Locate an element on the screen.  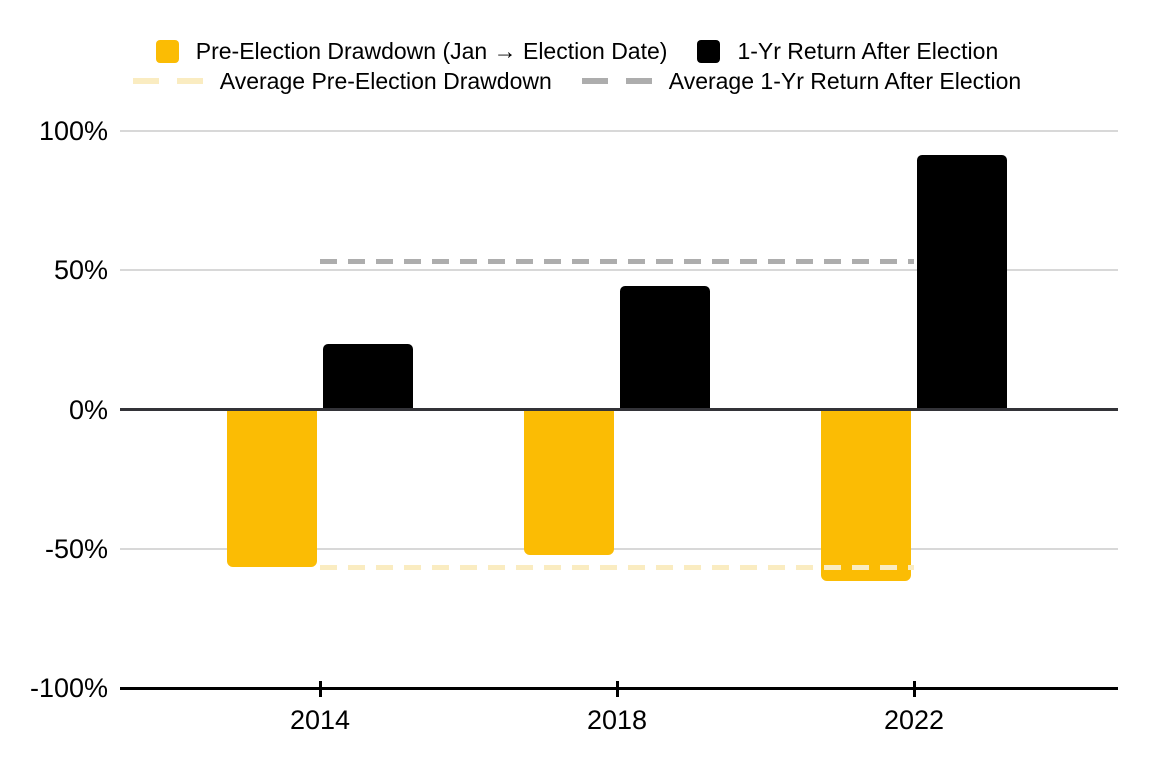
y-axis-label-50: 50% is located at coordinates (80, 270).